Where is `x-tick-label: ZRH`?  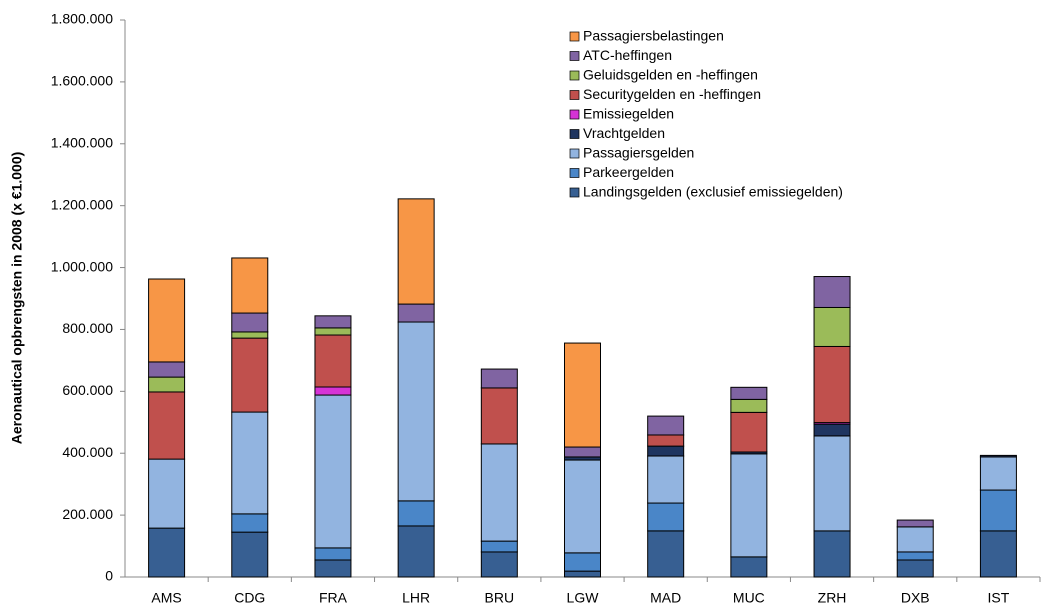 x-tick-label: ZRH is located at coordinates (832, 598).